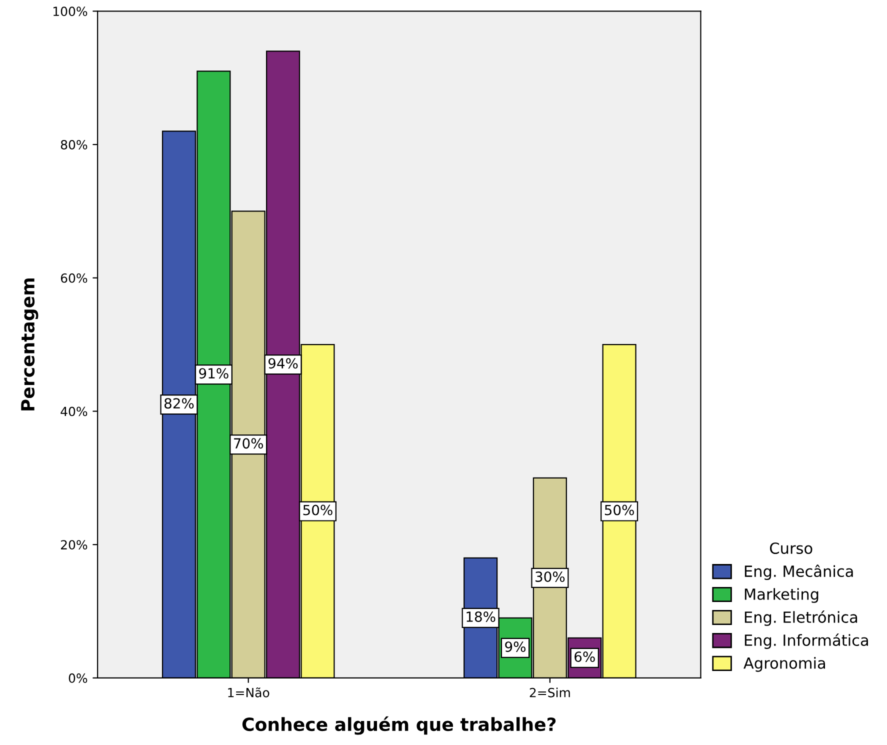  Describe the element at coordinates (399, 725) in the screenshot. I see `x-axis-title: Conhece alguém que trabalhe?` at that location.